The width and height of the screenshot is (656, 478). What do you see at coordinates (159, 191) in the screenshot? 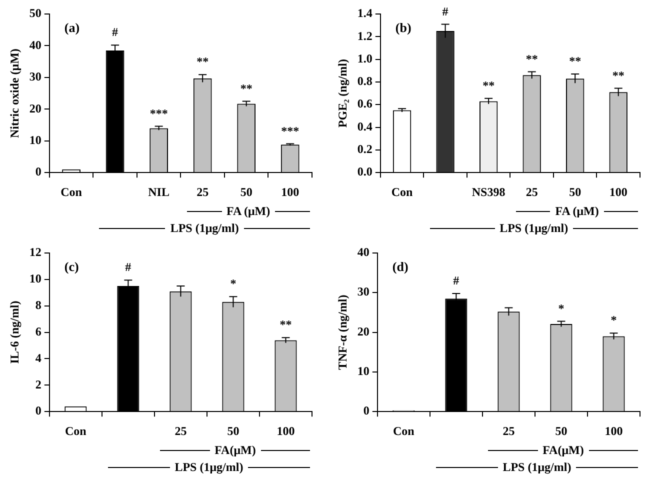
I see `x-tick-label: NIL` at bounding box center [159, 191].